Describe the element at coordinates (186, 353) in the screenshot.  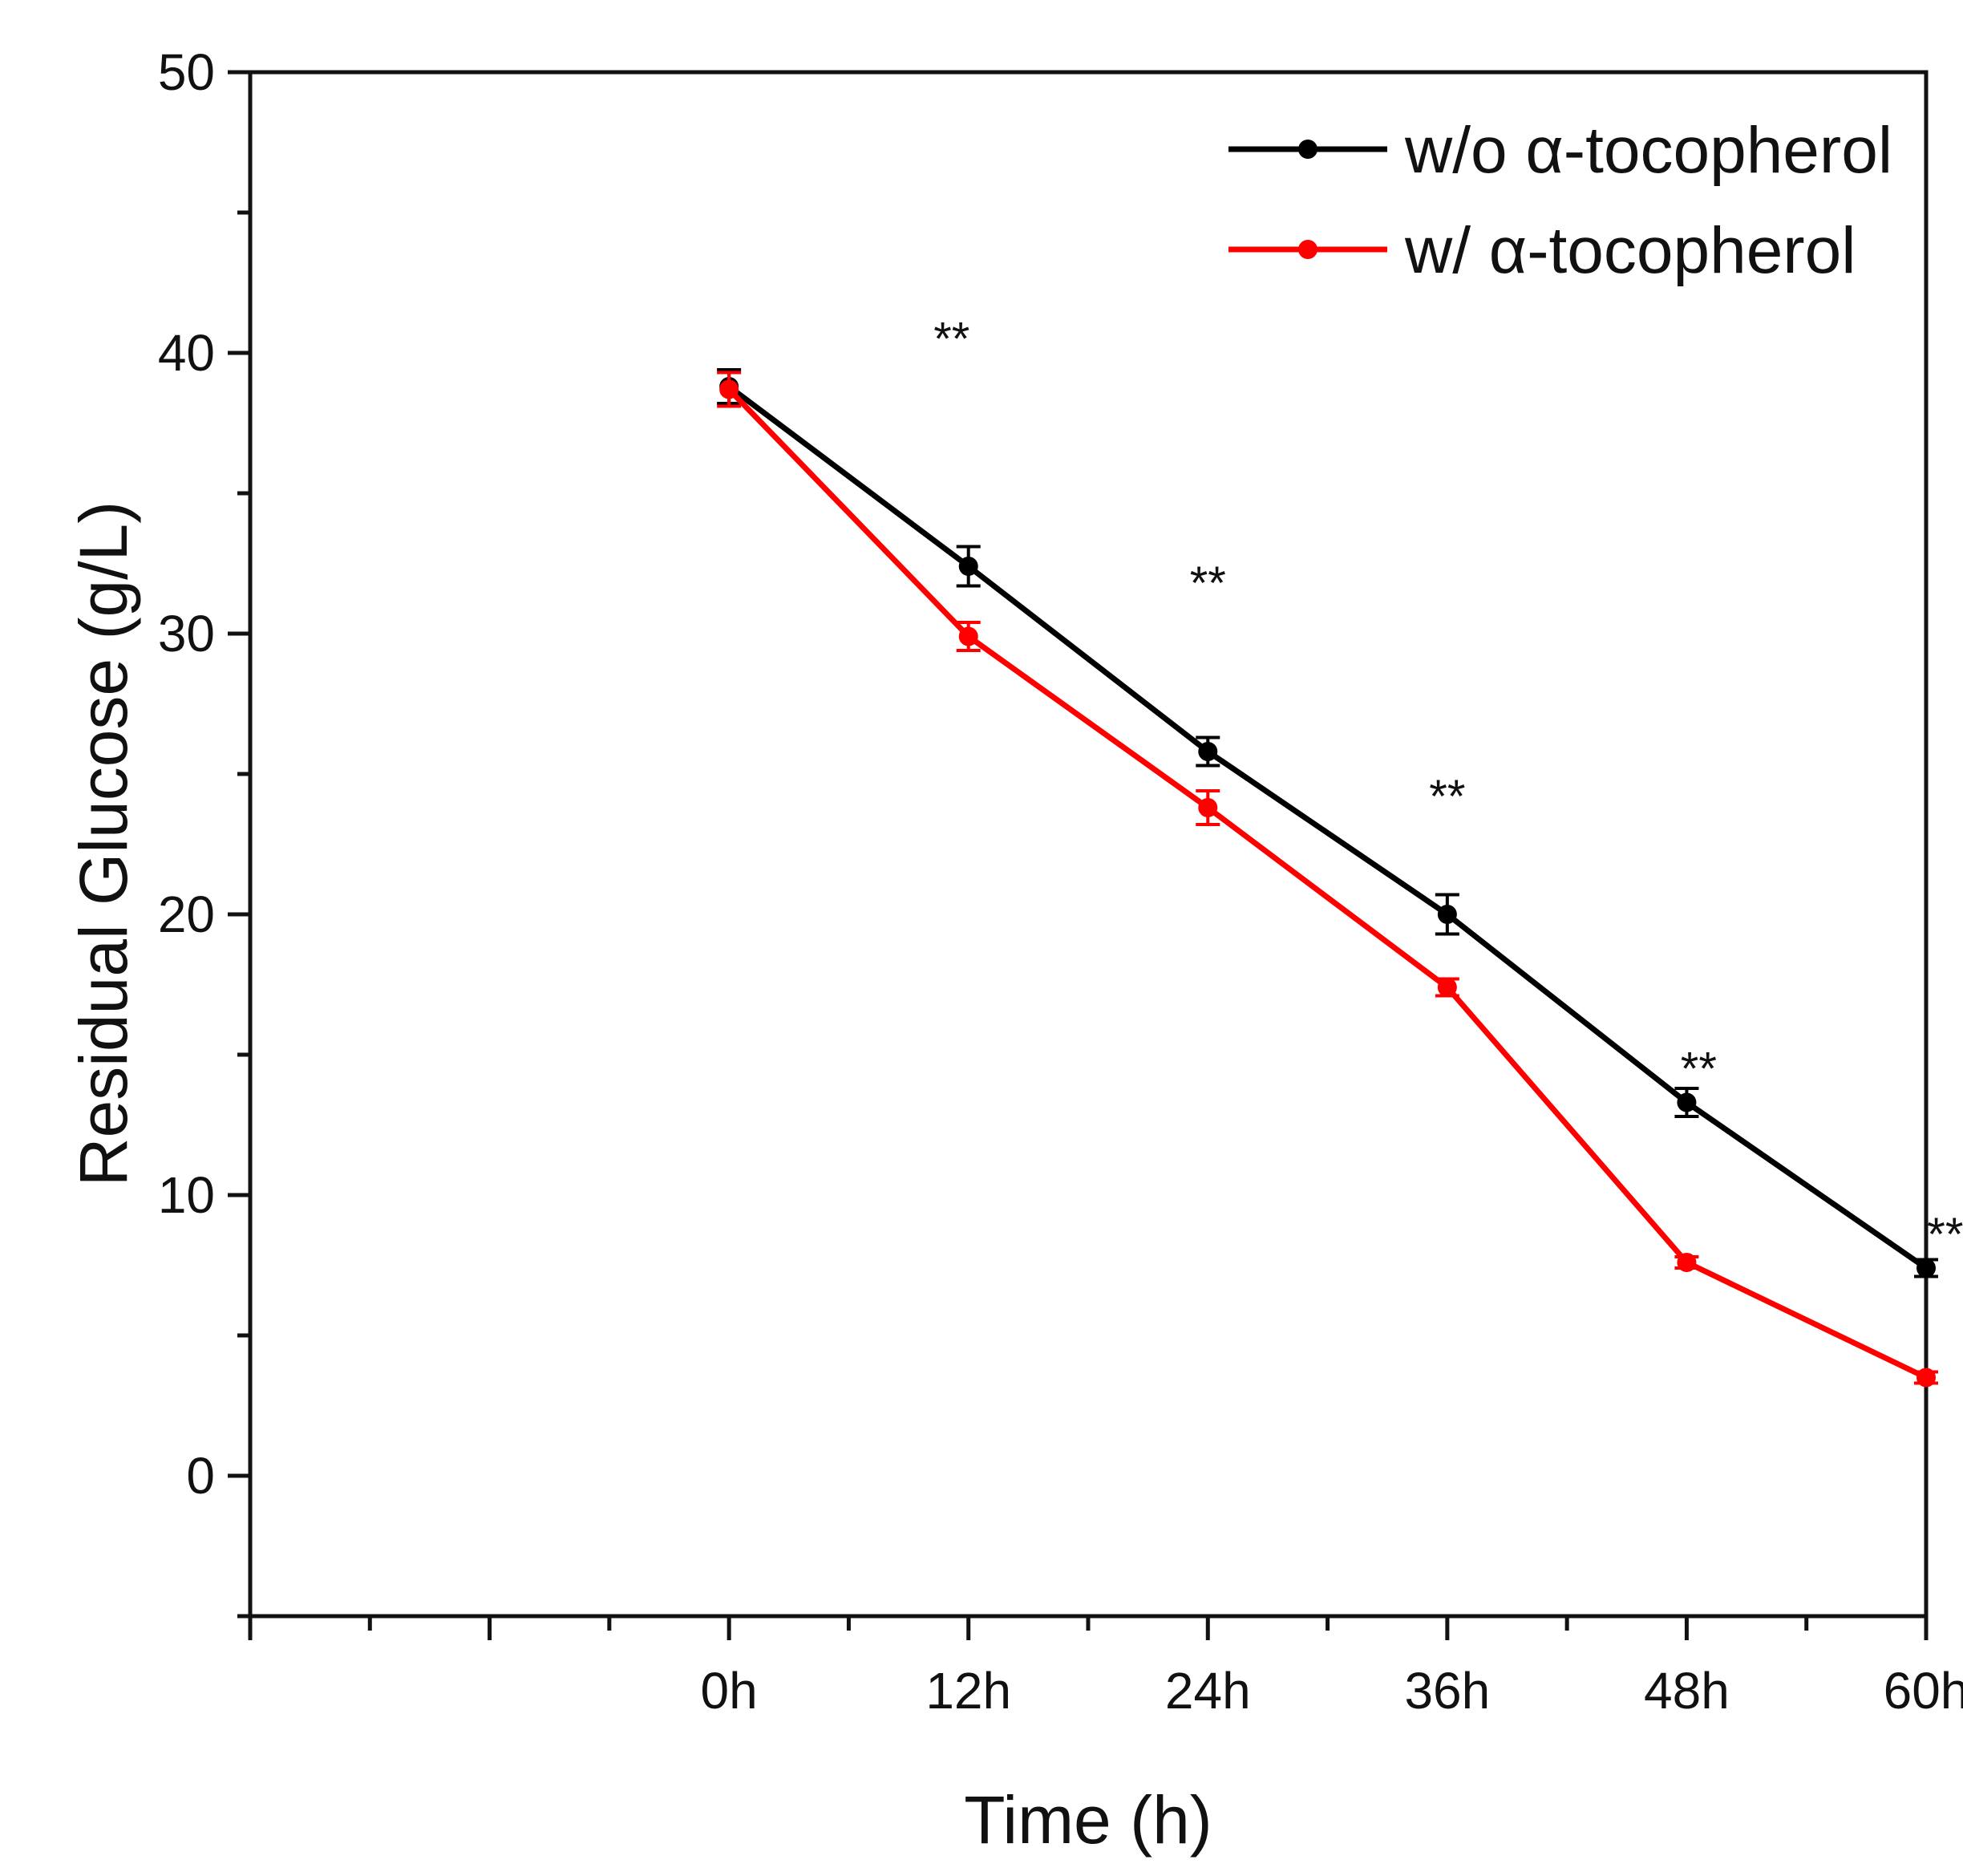
I see `y-tick-label: 40` at that location.